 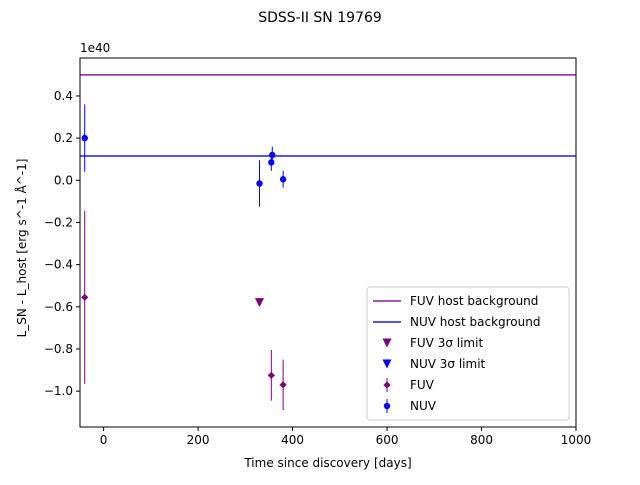 What do you see at coordinates (423, 406) in the screenshot?
I see `legend-label-5: NUV` at bounding box center [423, 406].